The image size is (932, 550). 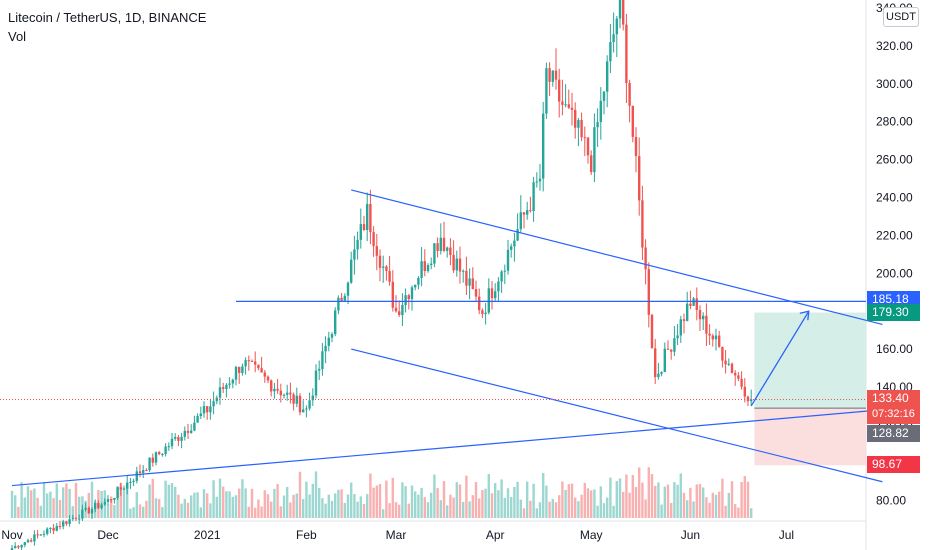 What do you see at coordinates (306, 535) in the screenshot?
I see `time-tick-label: Feb` at bounding box center [306, 535].